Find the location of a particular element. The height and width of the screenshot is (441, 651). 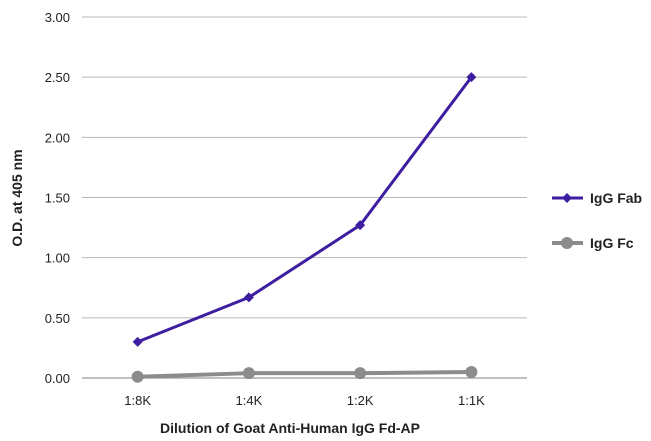

legend-item: IgG Fc is located at coordinates (593, 243).